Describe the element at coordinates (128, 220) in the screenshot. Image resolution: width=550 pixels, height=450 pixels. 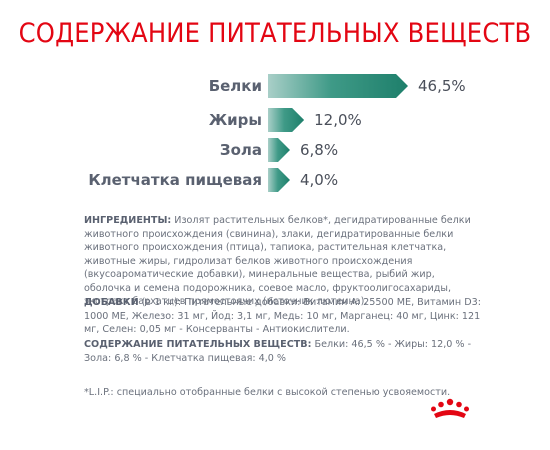
I see `ingredients-label: ИНГРЕДИЕНТЫ:` at that location.